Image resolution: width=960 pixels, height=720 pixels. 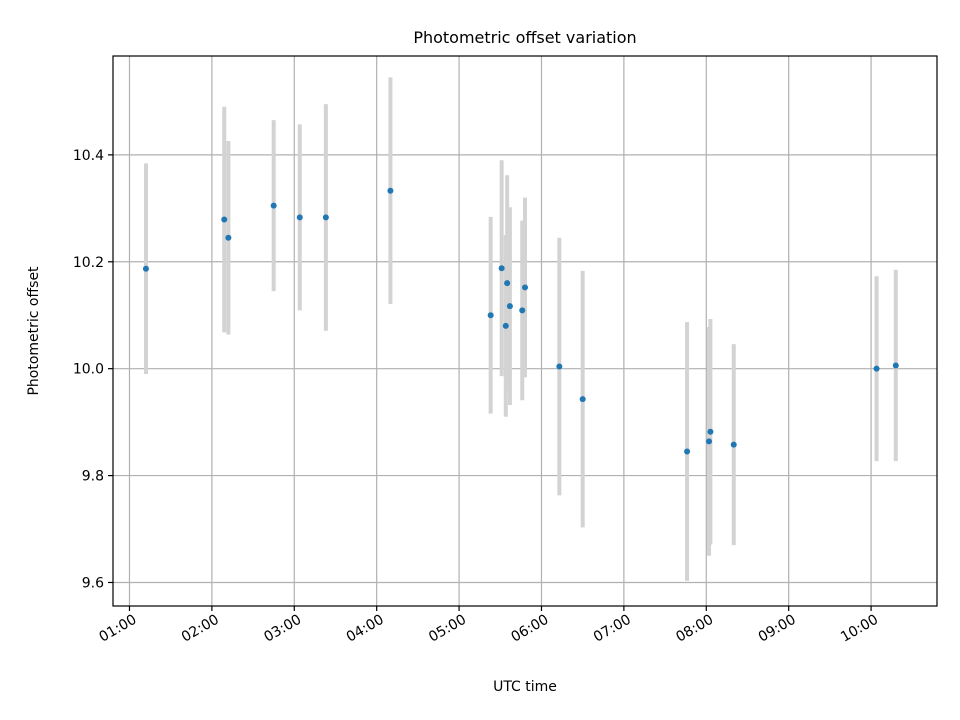 I want to click on y-tick-label: 9.6, so click(x=93, y=583).